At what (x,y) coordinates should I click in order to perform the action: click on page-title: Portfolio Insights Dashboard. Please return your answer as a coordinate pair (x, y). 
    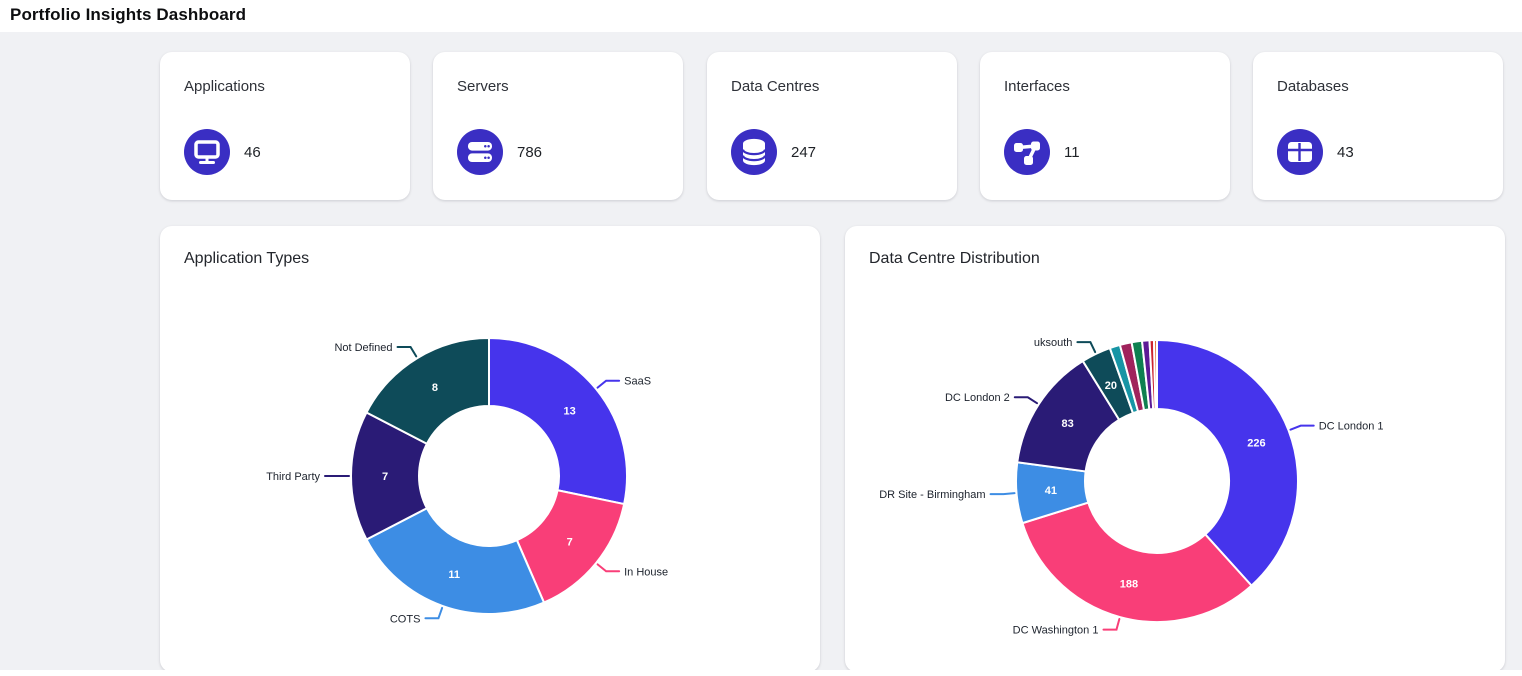
    Looking at the image, I should click on (128, 14).